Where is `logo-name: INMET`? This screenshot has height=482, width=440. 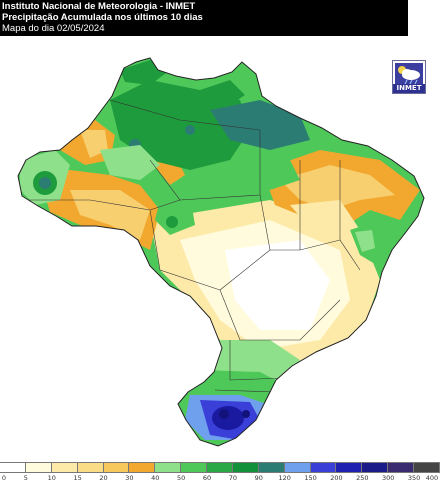
logo-name: INMET is located at coordinates (409, 88).